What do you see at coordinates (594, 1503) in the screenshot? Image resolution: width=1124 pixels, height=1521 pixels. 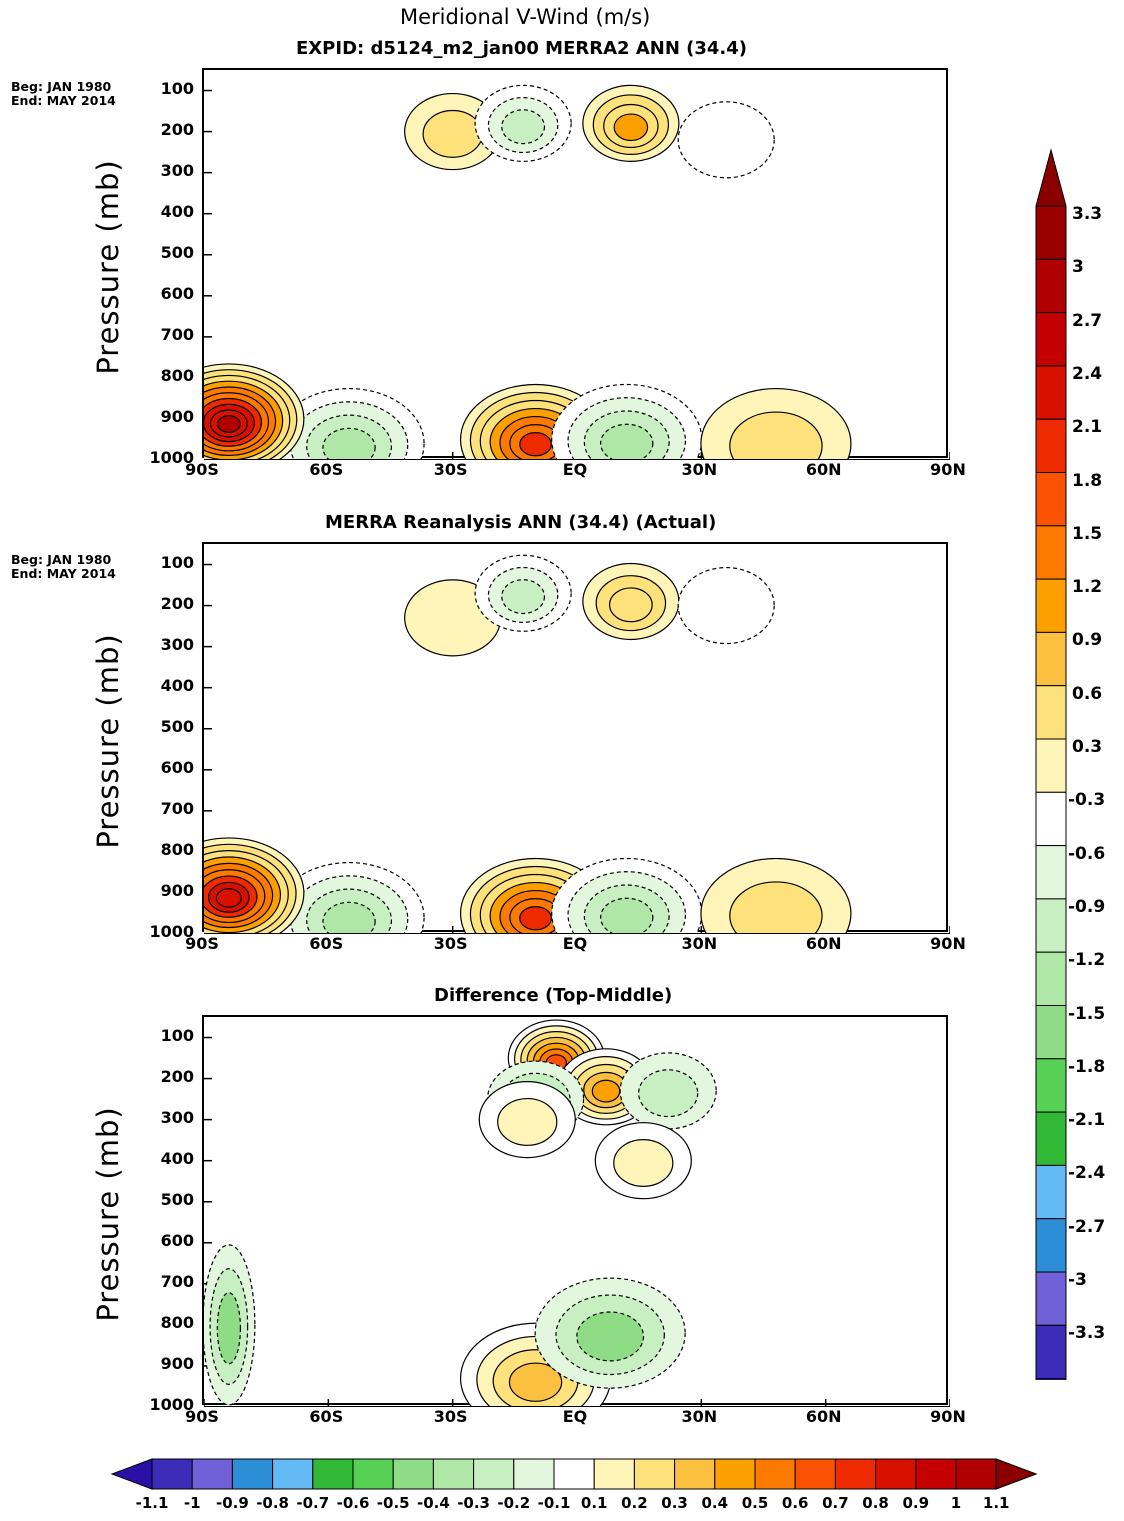 I see `horizontal-colorbar-label: 0.1` at bounding box center [594, 1503].